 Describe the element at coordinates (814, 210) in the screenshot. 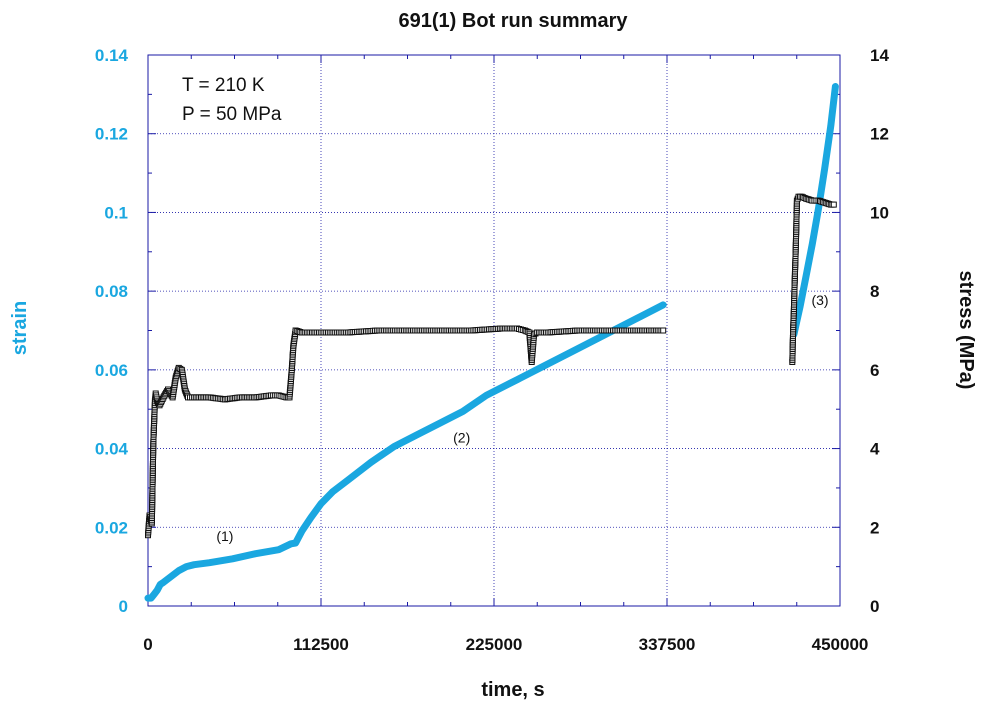

I see `strain-line-segment` at that location.